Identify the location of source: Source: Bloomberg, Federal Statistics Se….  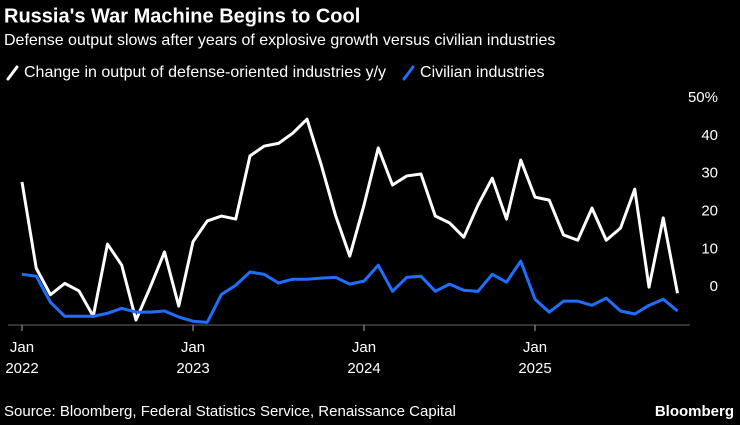
(230, 411).